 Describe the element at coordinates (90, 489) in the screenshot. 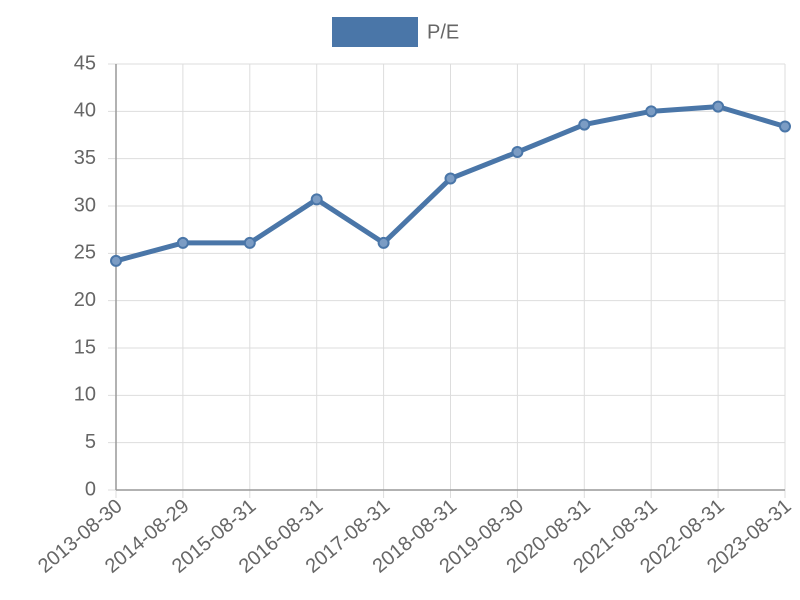

I see `y-tick-label: 0` at that location.